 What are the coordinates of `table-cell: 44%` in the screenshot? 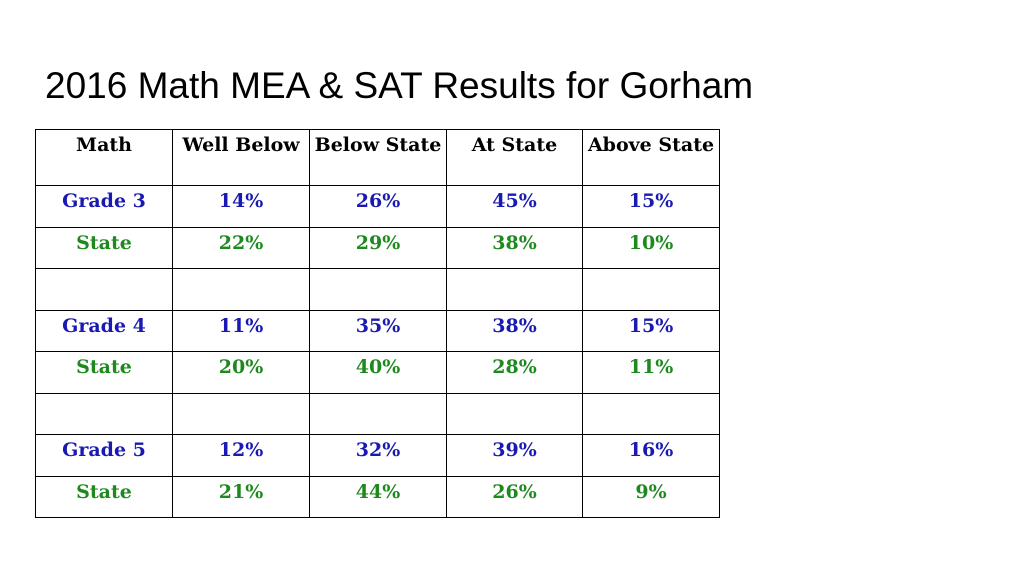 It's located at (378, 496).